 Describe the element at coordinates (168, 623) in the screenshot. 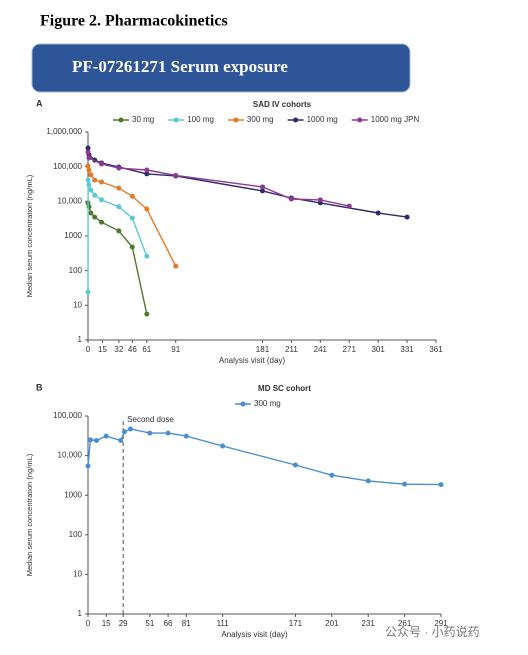

I see `x-tick-label: 66` at that location.